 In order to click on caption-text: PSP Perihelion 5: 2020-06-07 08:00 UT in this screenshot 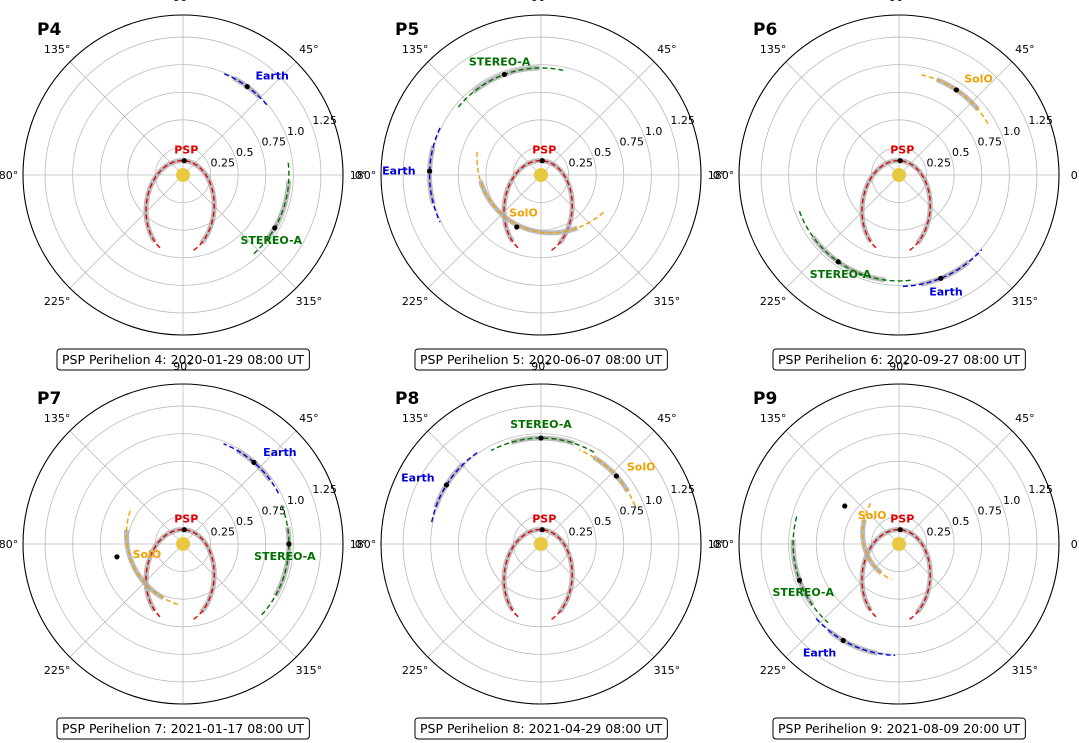, I will do `click(541, 359)`.